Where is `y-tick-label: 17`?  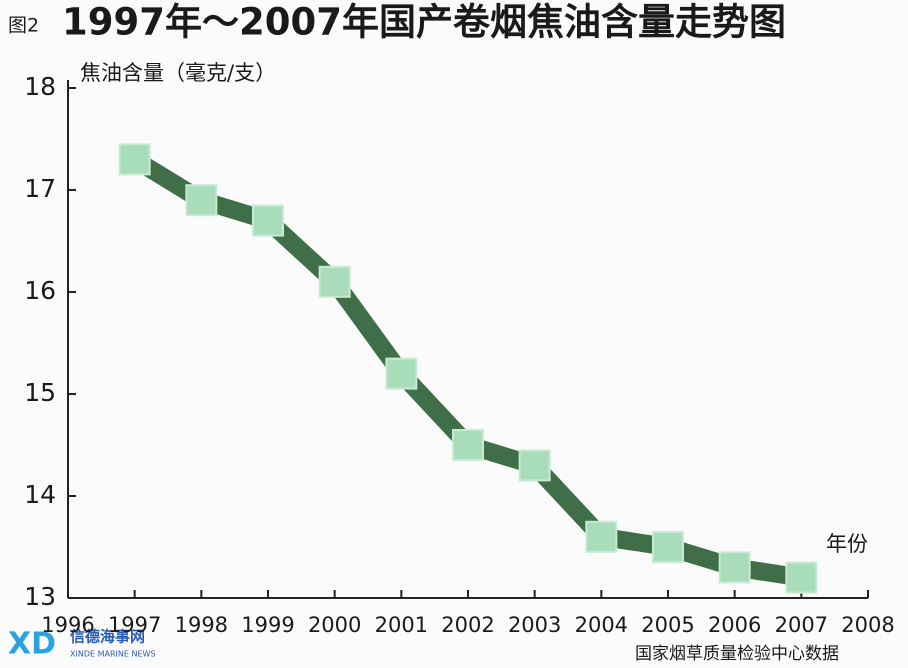 y-tick-label: 17 is located at coordinates (40, 188).